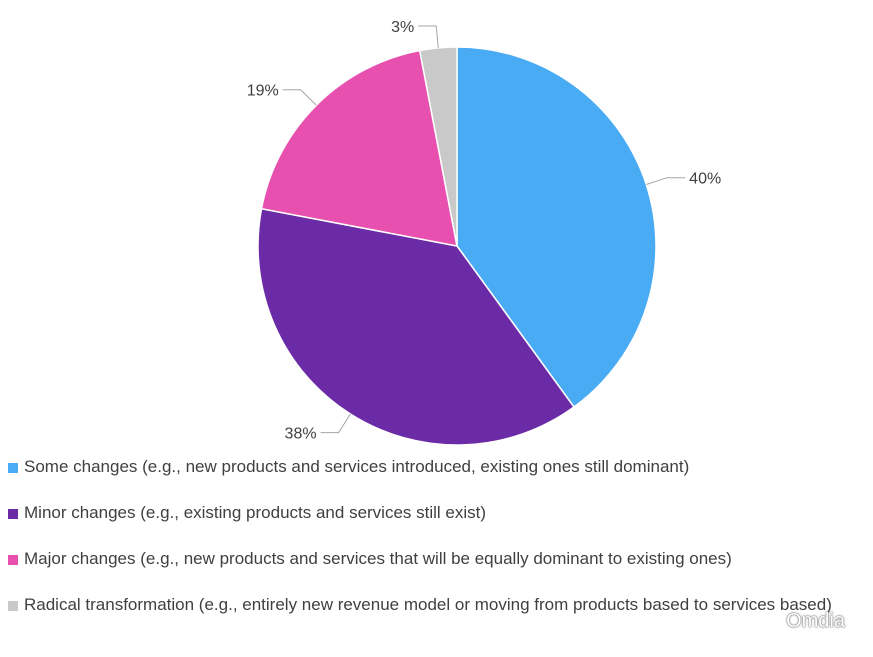 This screenshot has width=873, height=657. Describe the element at coordinates (359, 148) in the screenshot. I see `slice-major-changes` at that location.